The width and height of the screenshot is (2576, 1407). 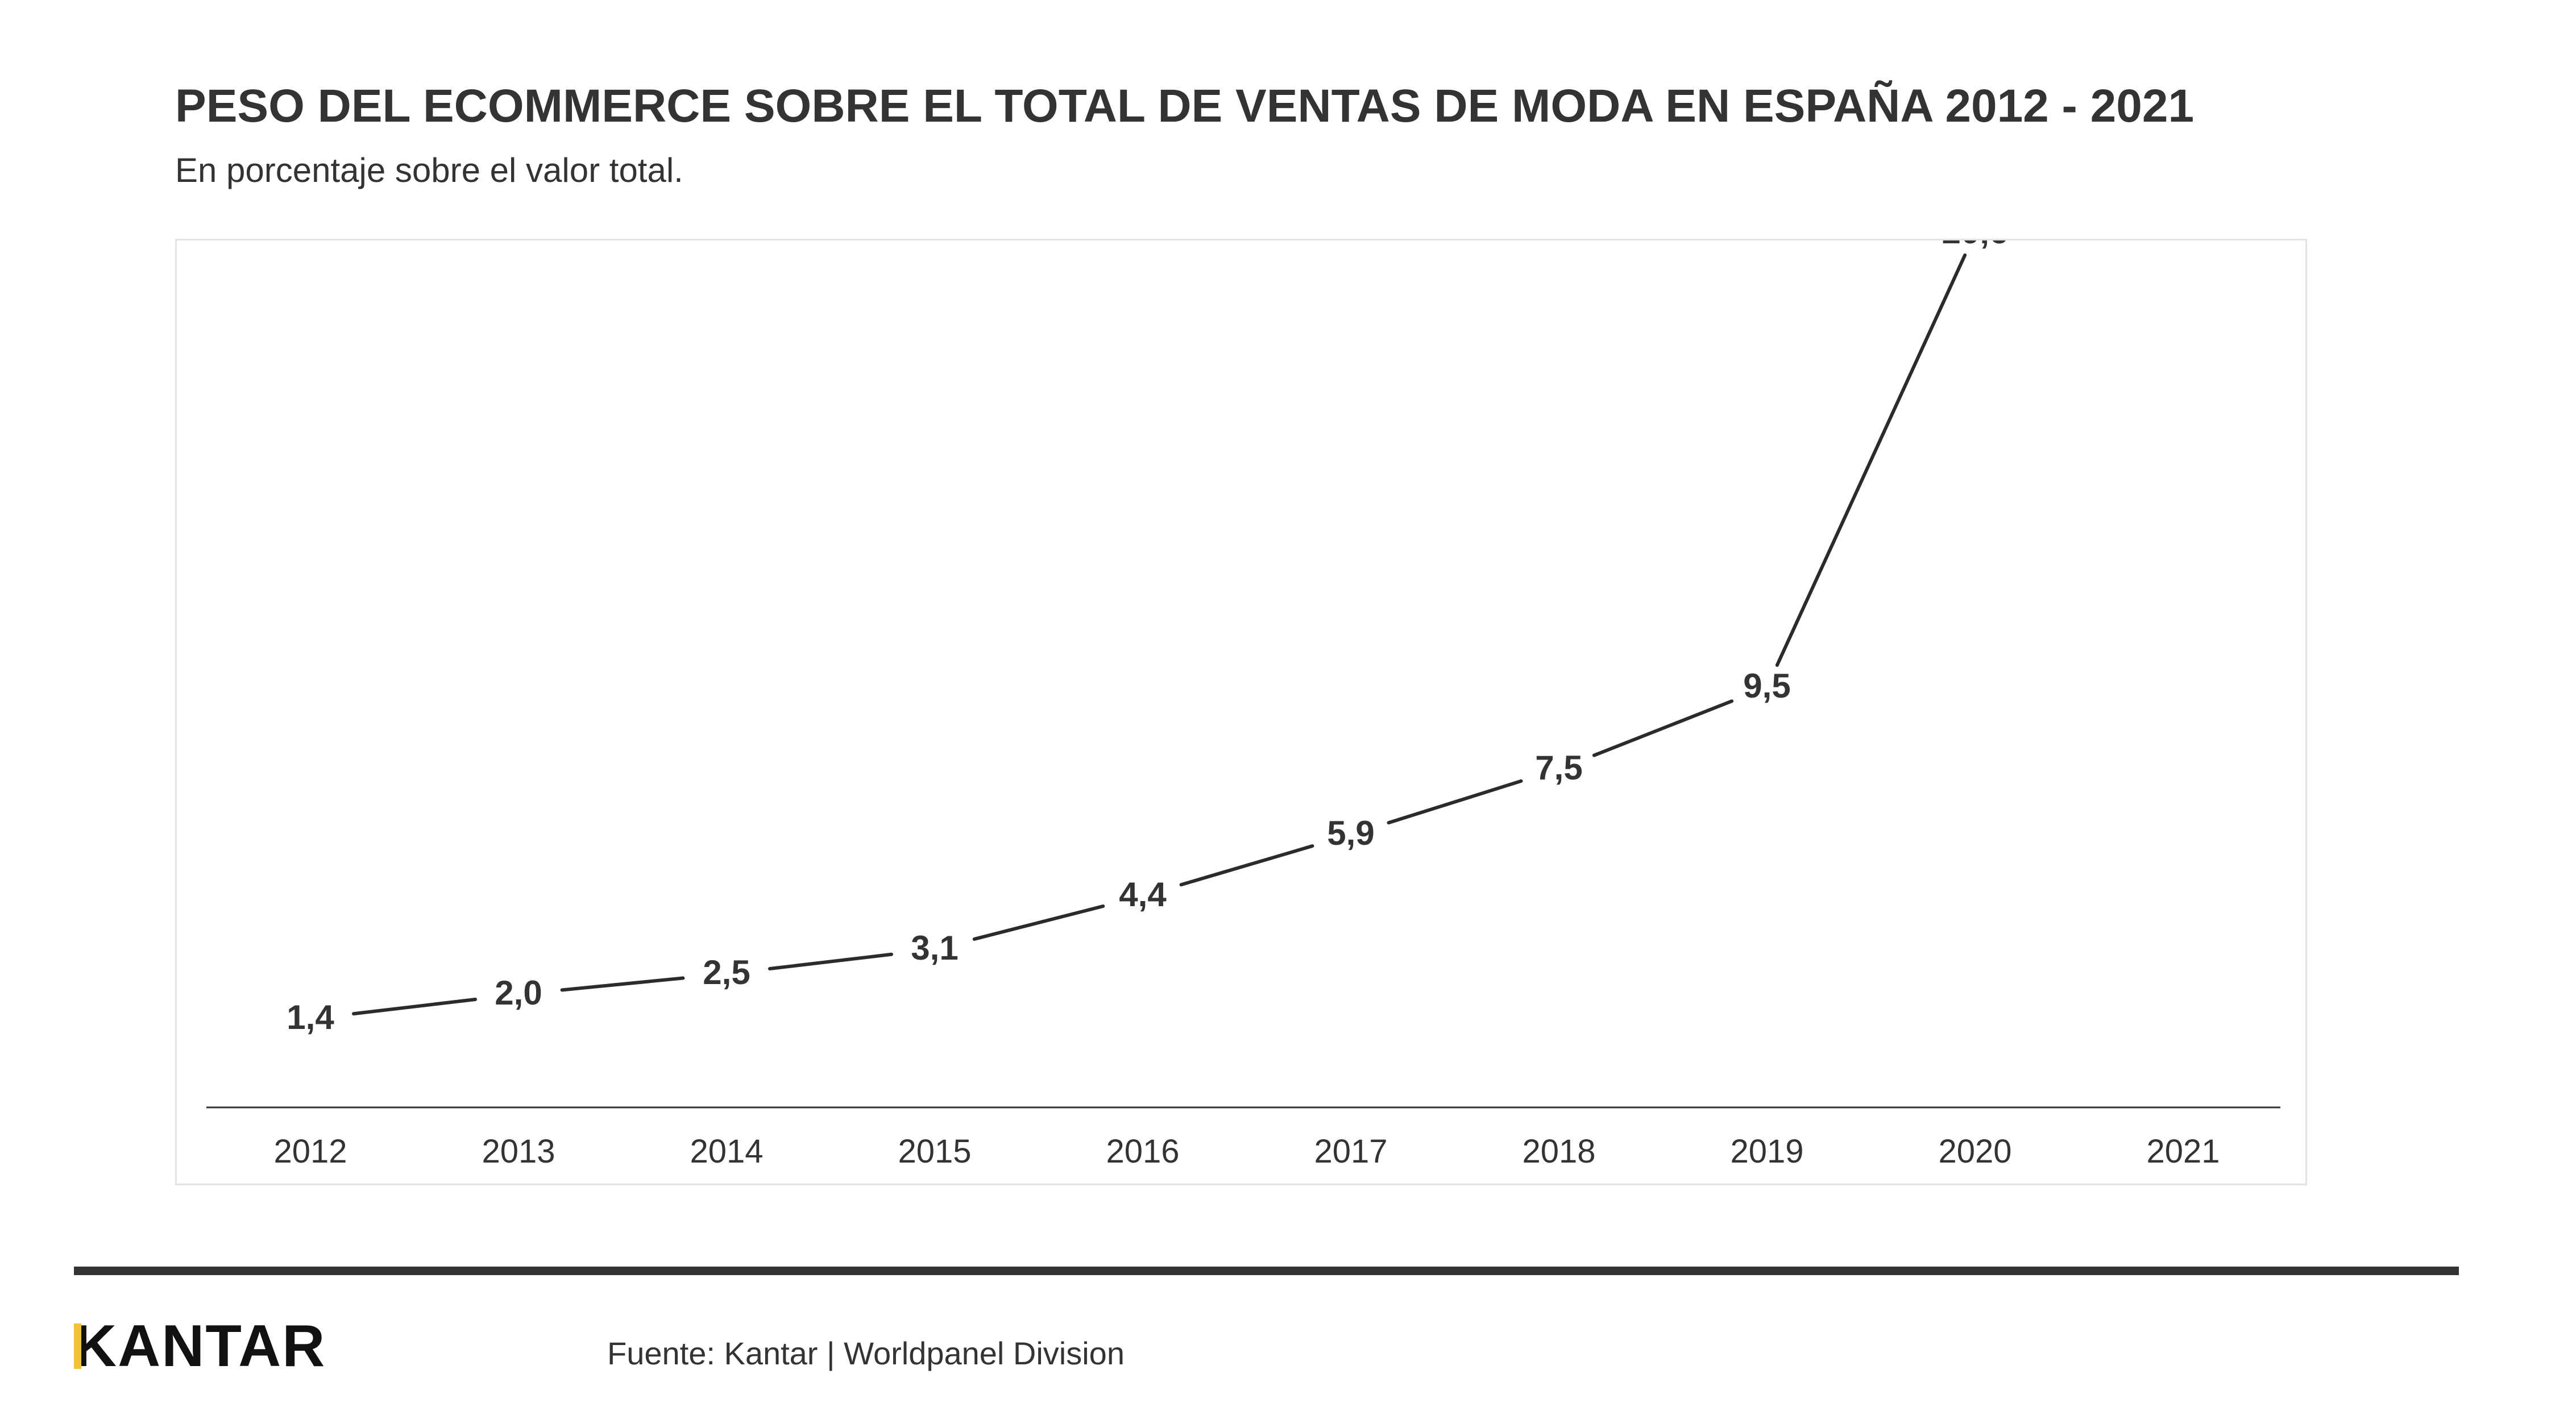 I want to click on x-tick-label-2019: 2019, so click(x=1767, y=1151).